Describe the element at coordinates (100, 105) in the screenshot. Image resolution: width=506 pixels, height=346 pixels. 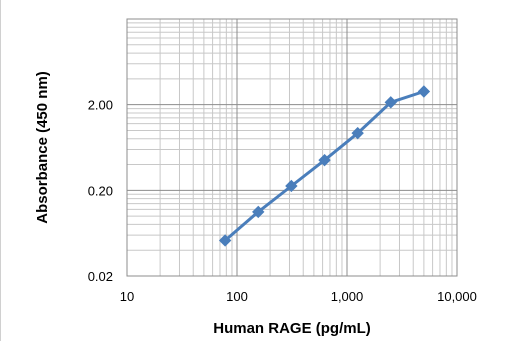
I see `y-tick-label: 2.00` at that location.